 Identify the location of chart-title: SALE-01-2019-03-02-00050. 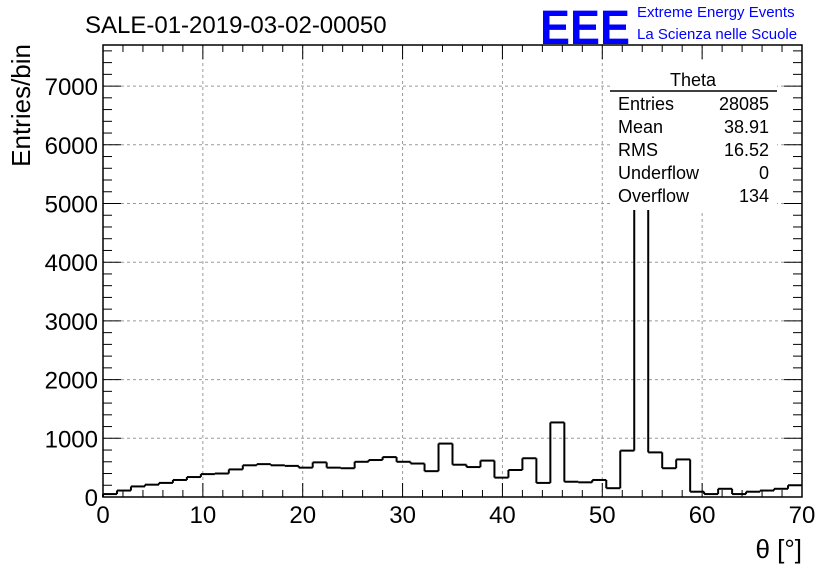
(236, 25).